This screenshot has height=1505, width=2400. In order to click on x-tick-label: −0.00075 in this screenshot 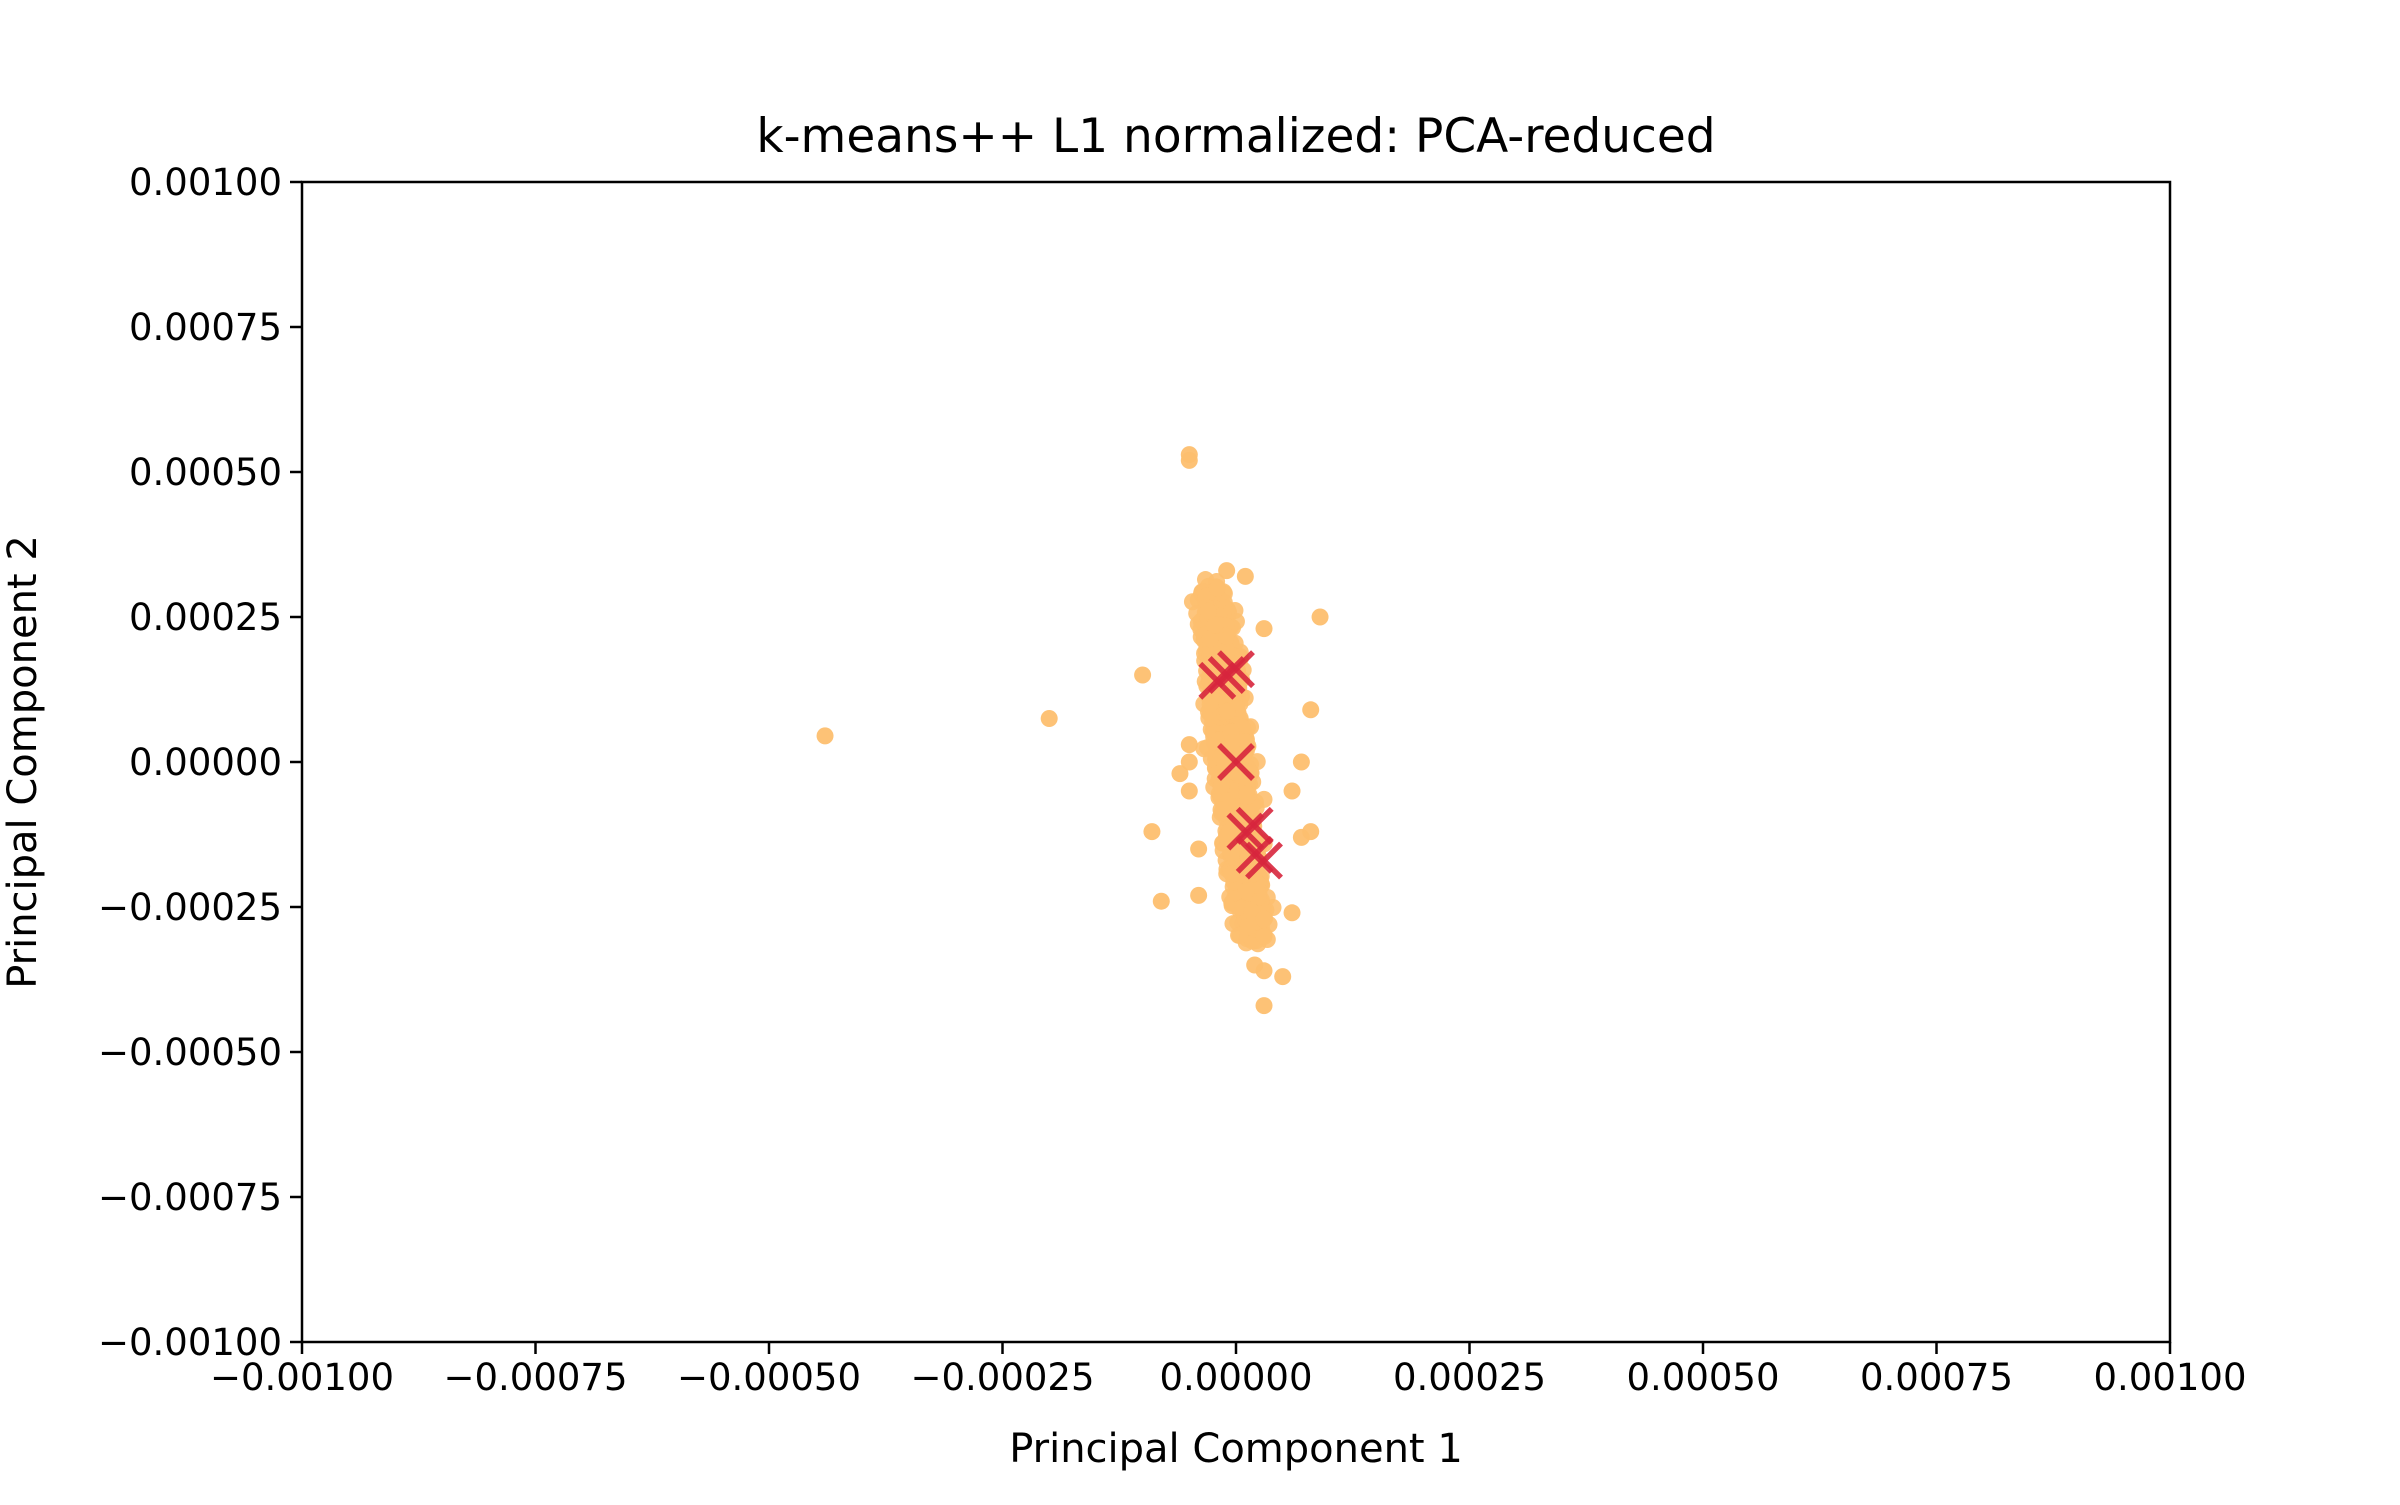, I will do `click(535, 1377)`.